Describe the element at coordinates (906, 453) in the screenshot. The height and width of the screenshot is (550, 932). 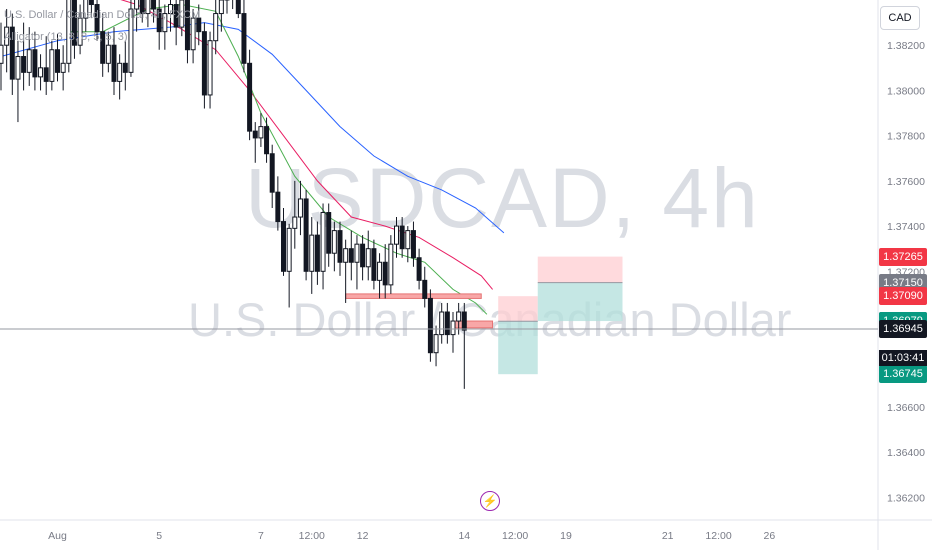
I see `y-tick-label: 1.36400` at that location.